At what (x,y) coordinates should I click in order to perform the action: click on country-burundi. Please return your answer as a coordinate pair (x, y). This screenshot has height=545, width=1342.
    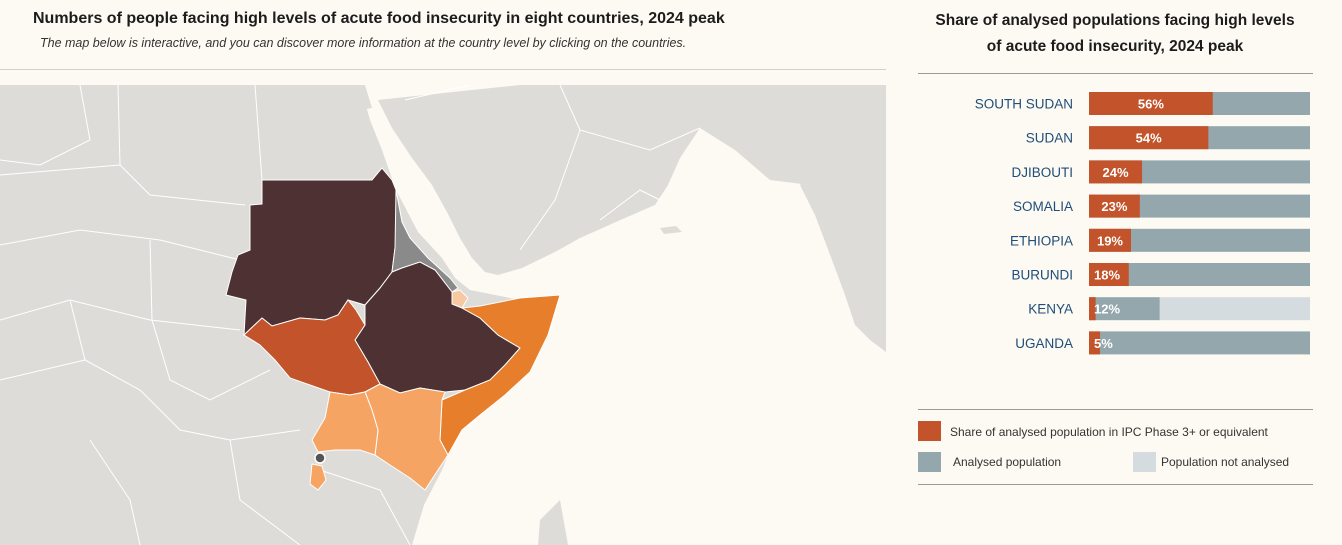
    Looking at the image, I should click on (318, 477).